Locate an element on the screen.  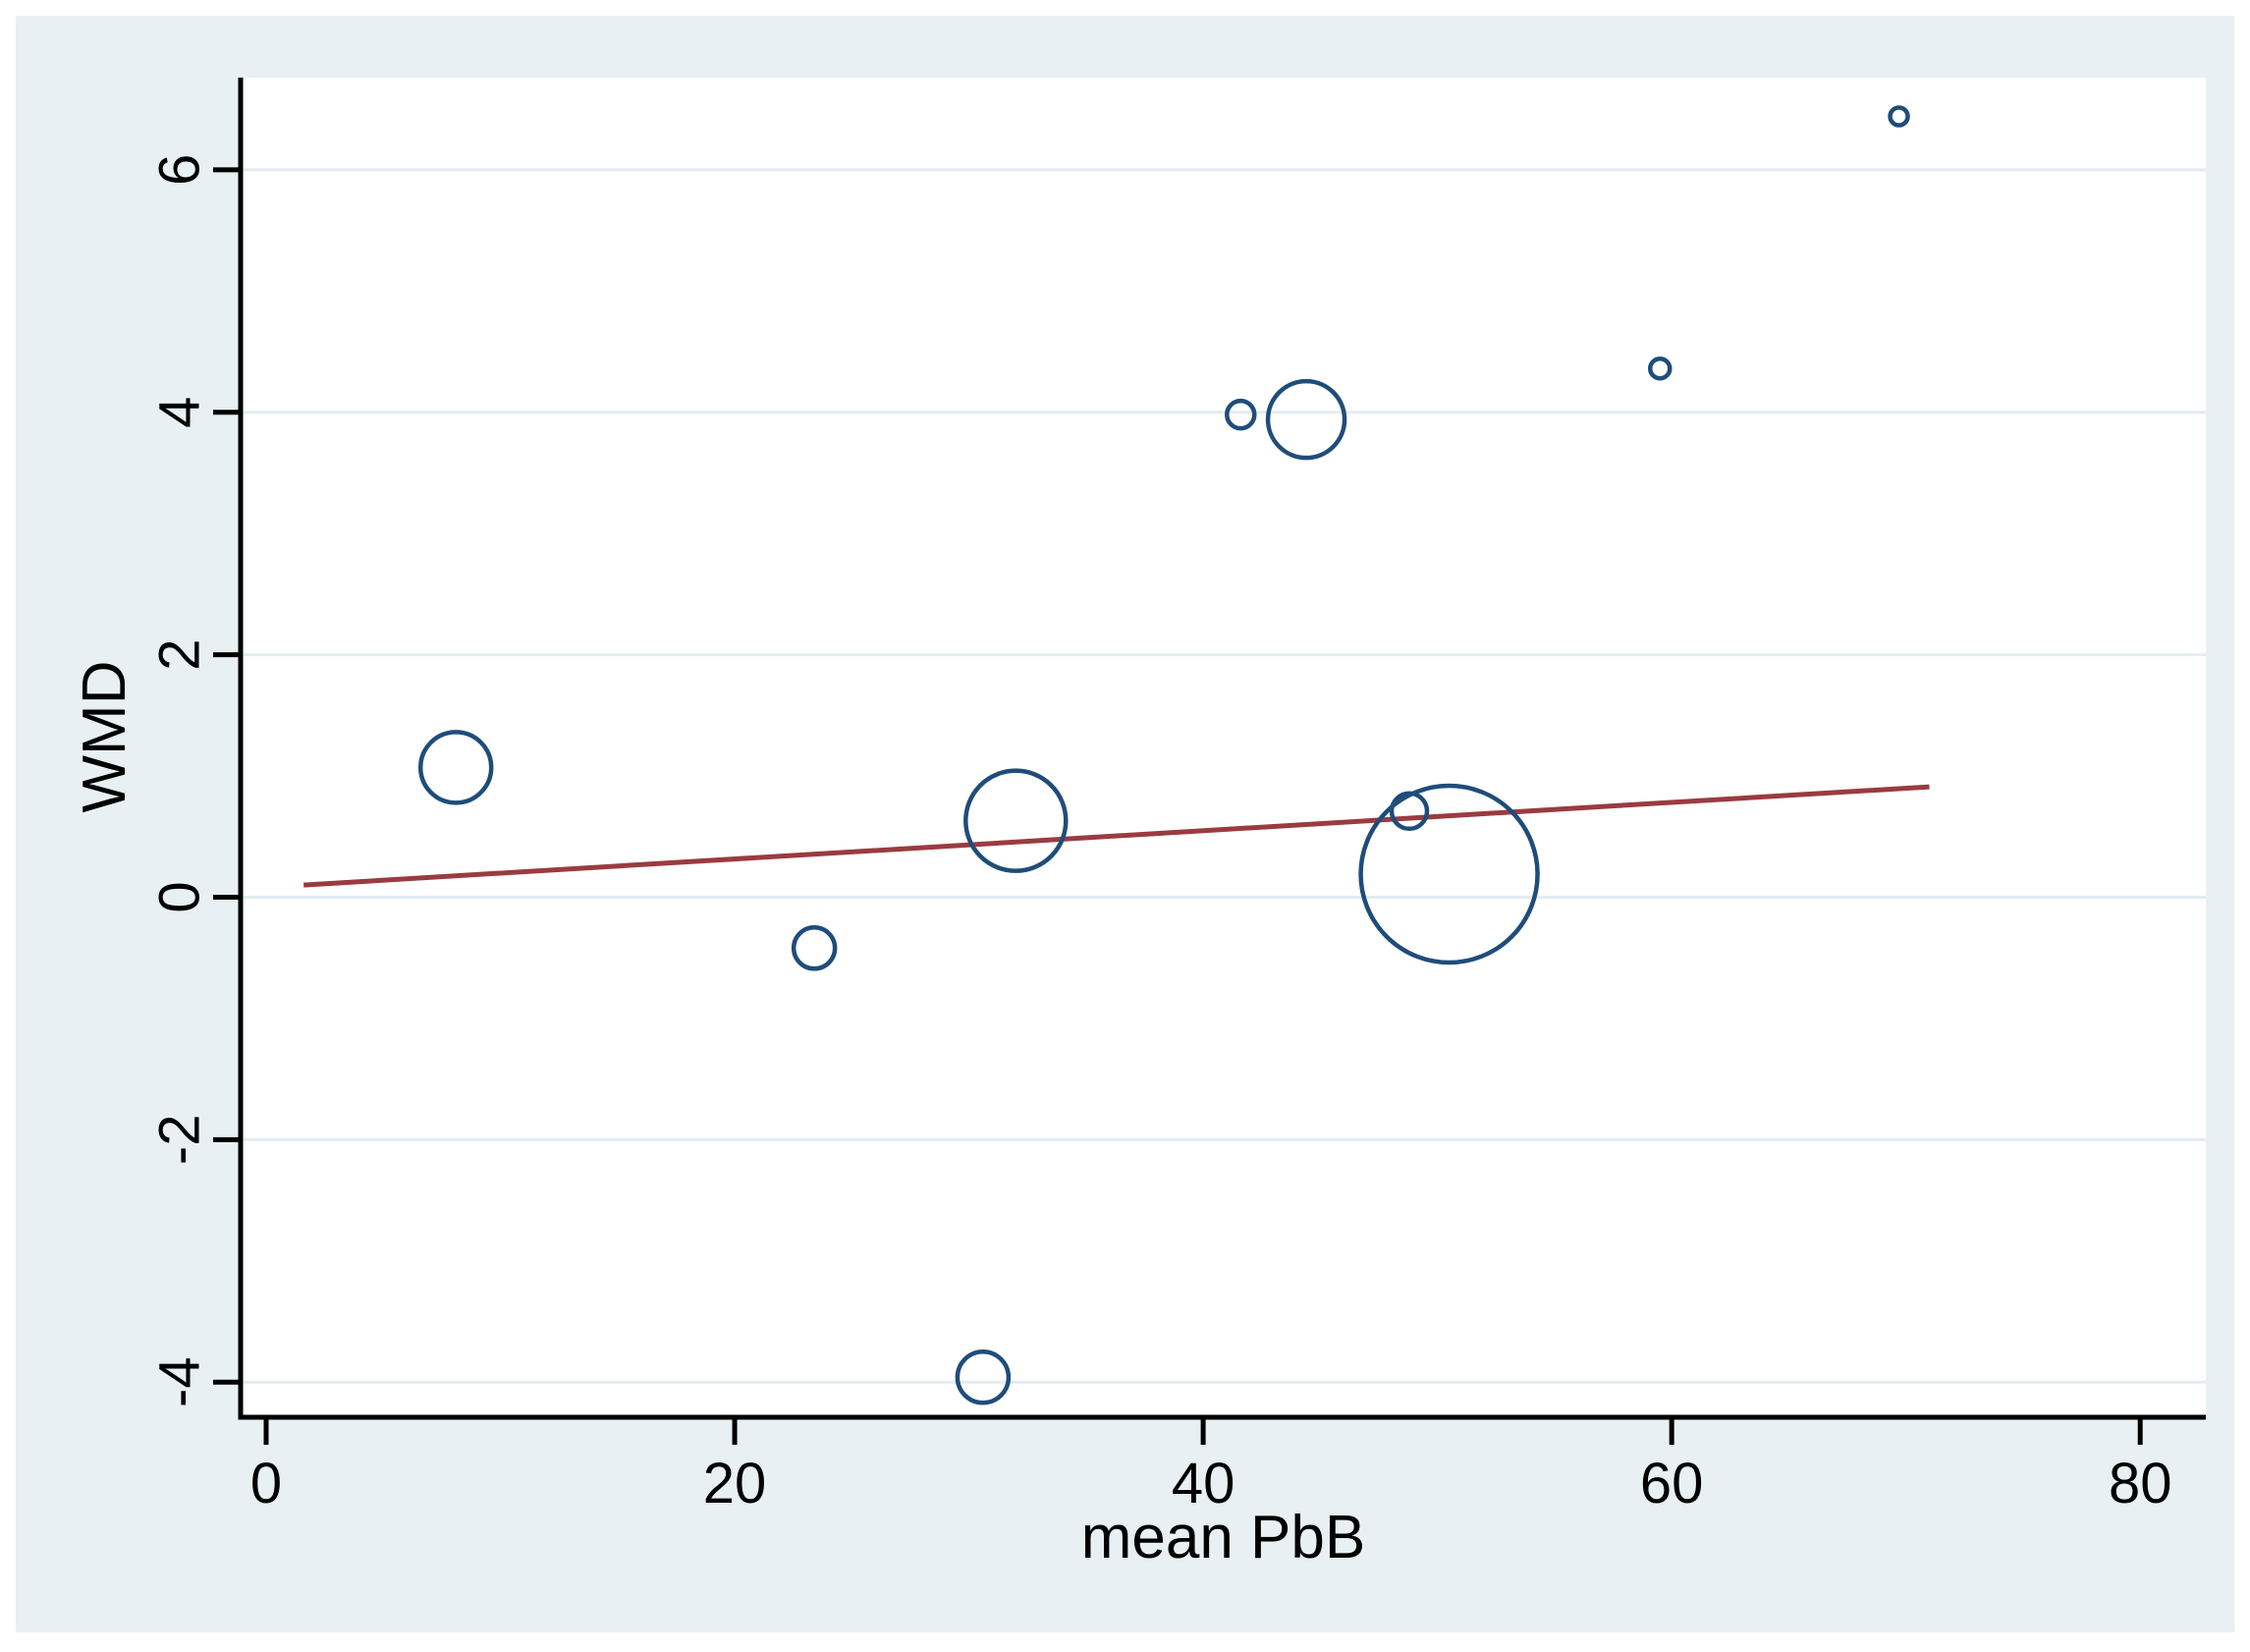
y-tick-label: 6 is located at coordinates (180, 170).